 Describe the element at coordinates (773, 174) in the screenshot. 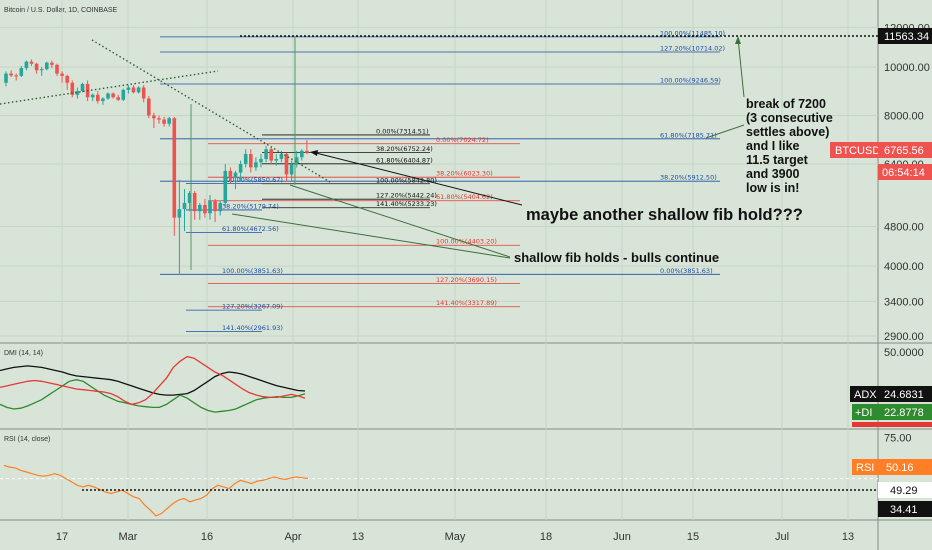

I see `note-line-6: and 3900` at that location.